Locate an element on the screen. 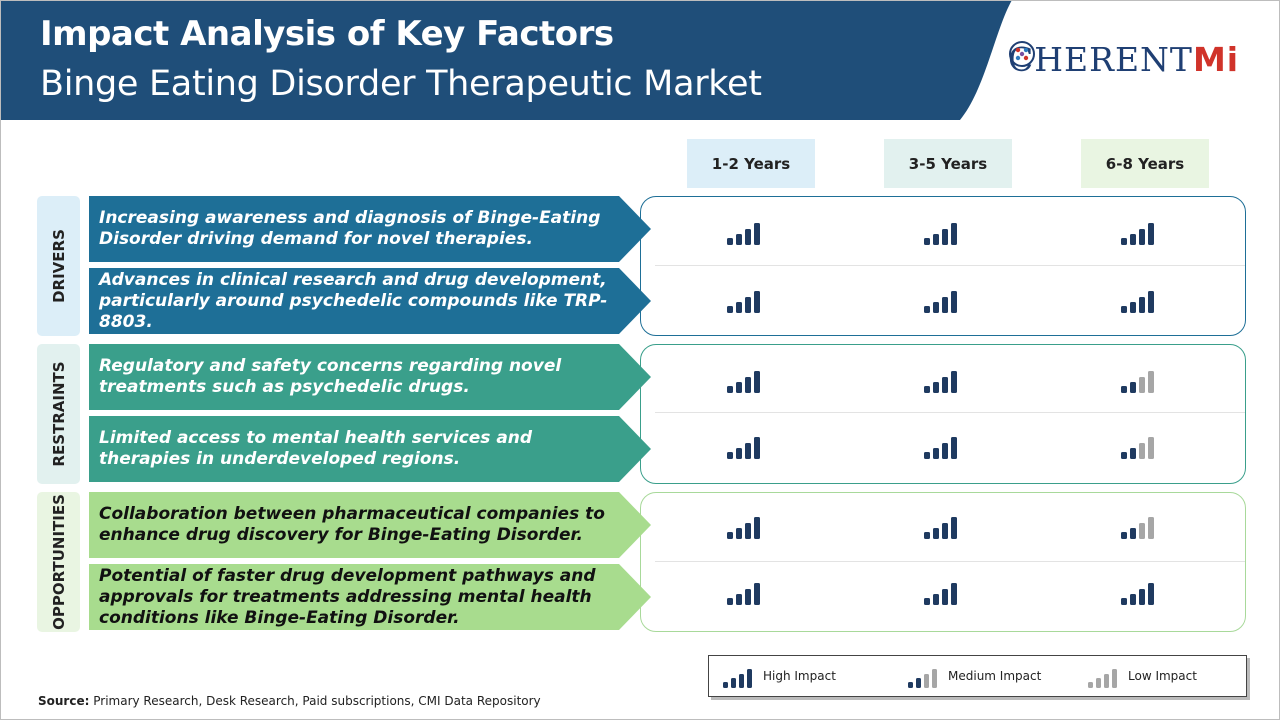  impact-legend: High Impact Medium Impact Low Impact is located at coordinates (977, 676).